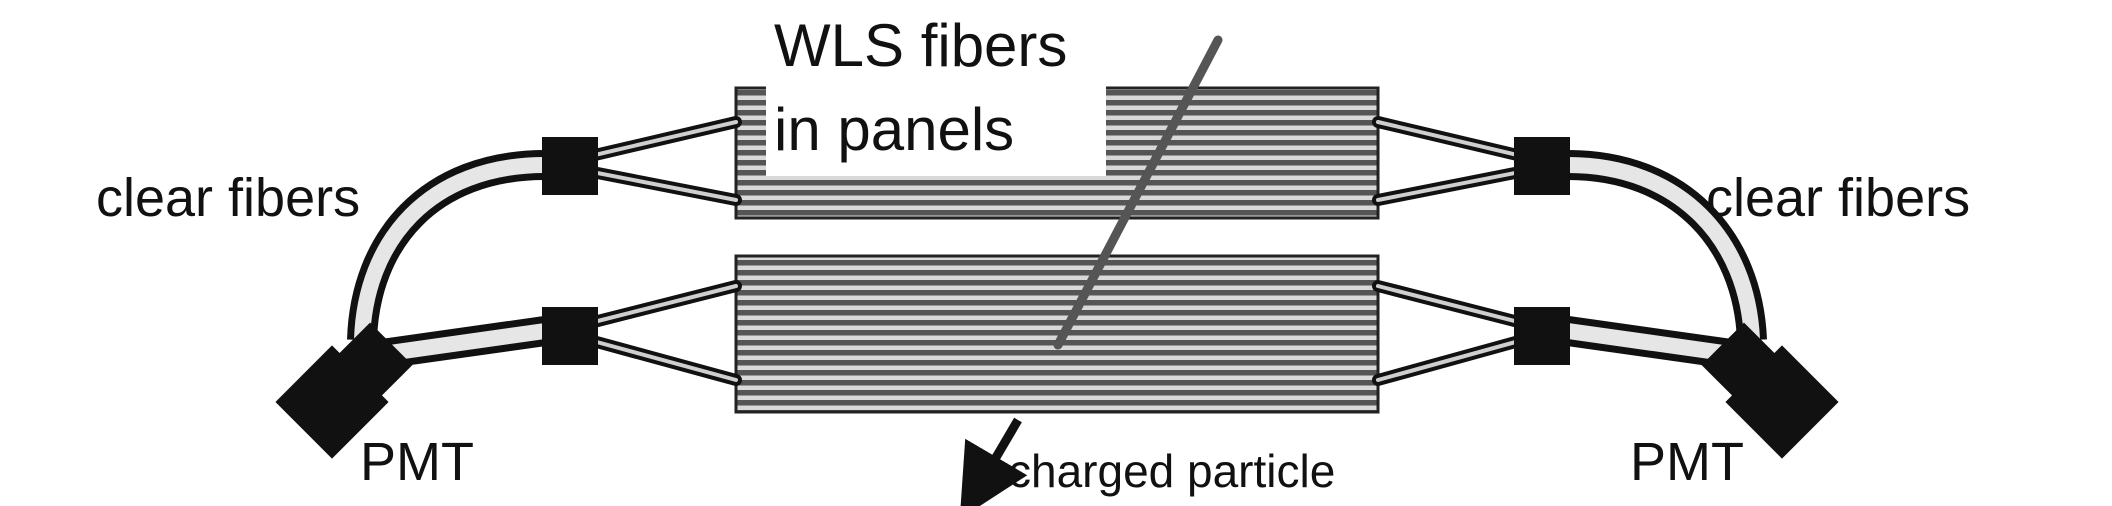  What do you see at coordinates (1687, 462) in the screenshot?
I see `right-pmt-label: PMT` at bounding box center [1687, 462].